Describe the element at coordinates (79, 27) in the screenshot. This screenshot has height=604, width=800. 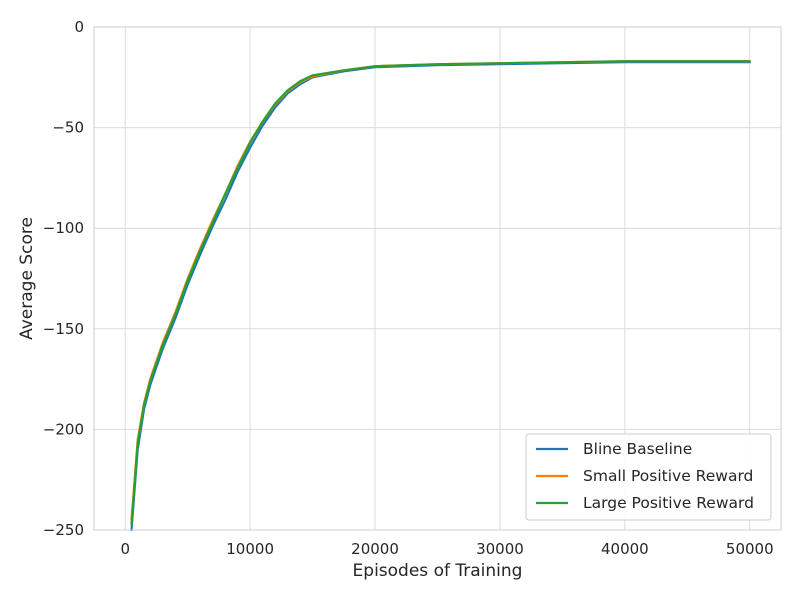
I see `y-tick-label: 0` at that location.